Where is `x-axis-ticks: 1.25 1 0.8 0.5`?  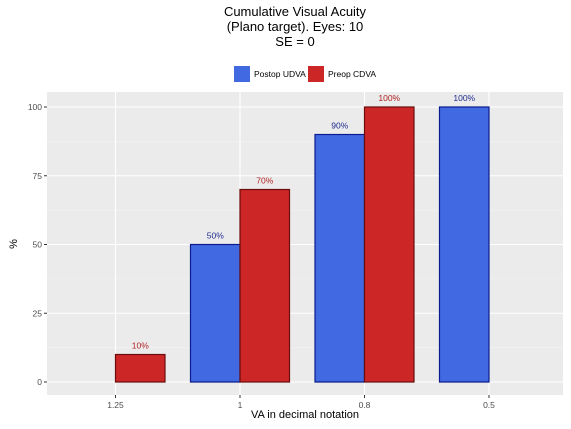
x-axis-ticks: 1.25 1 0.8 0.5 is located at coordinates (301, 402).